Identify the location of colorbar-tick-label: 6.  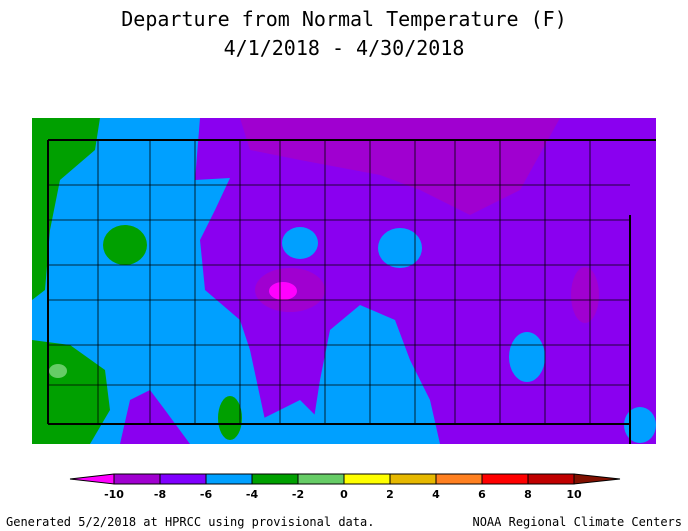
(482, 494).